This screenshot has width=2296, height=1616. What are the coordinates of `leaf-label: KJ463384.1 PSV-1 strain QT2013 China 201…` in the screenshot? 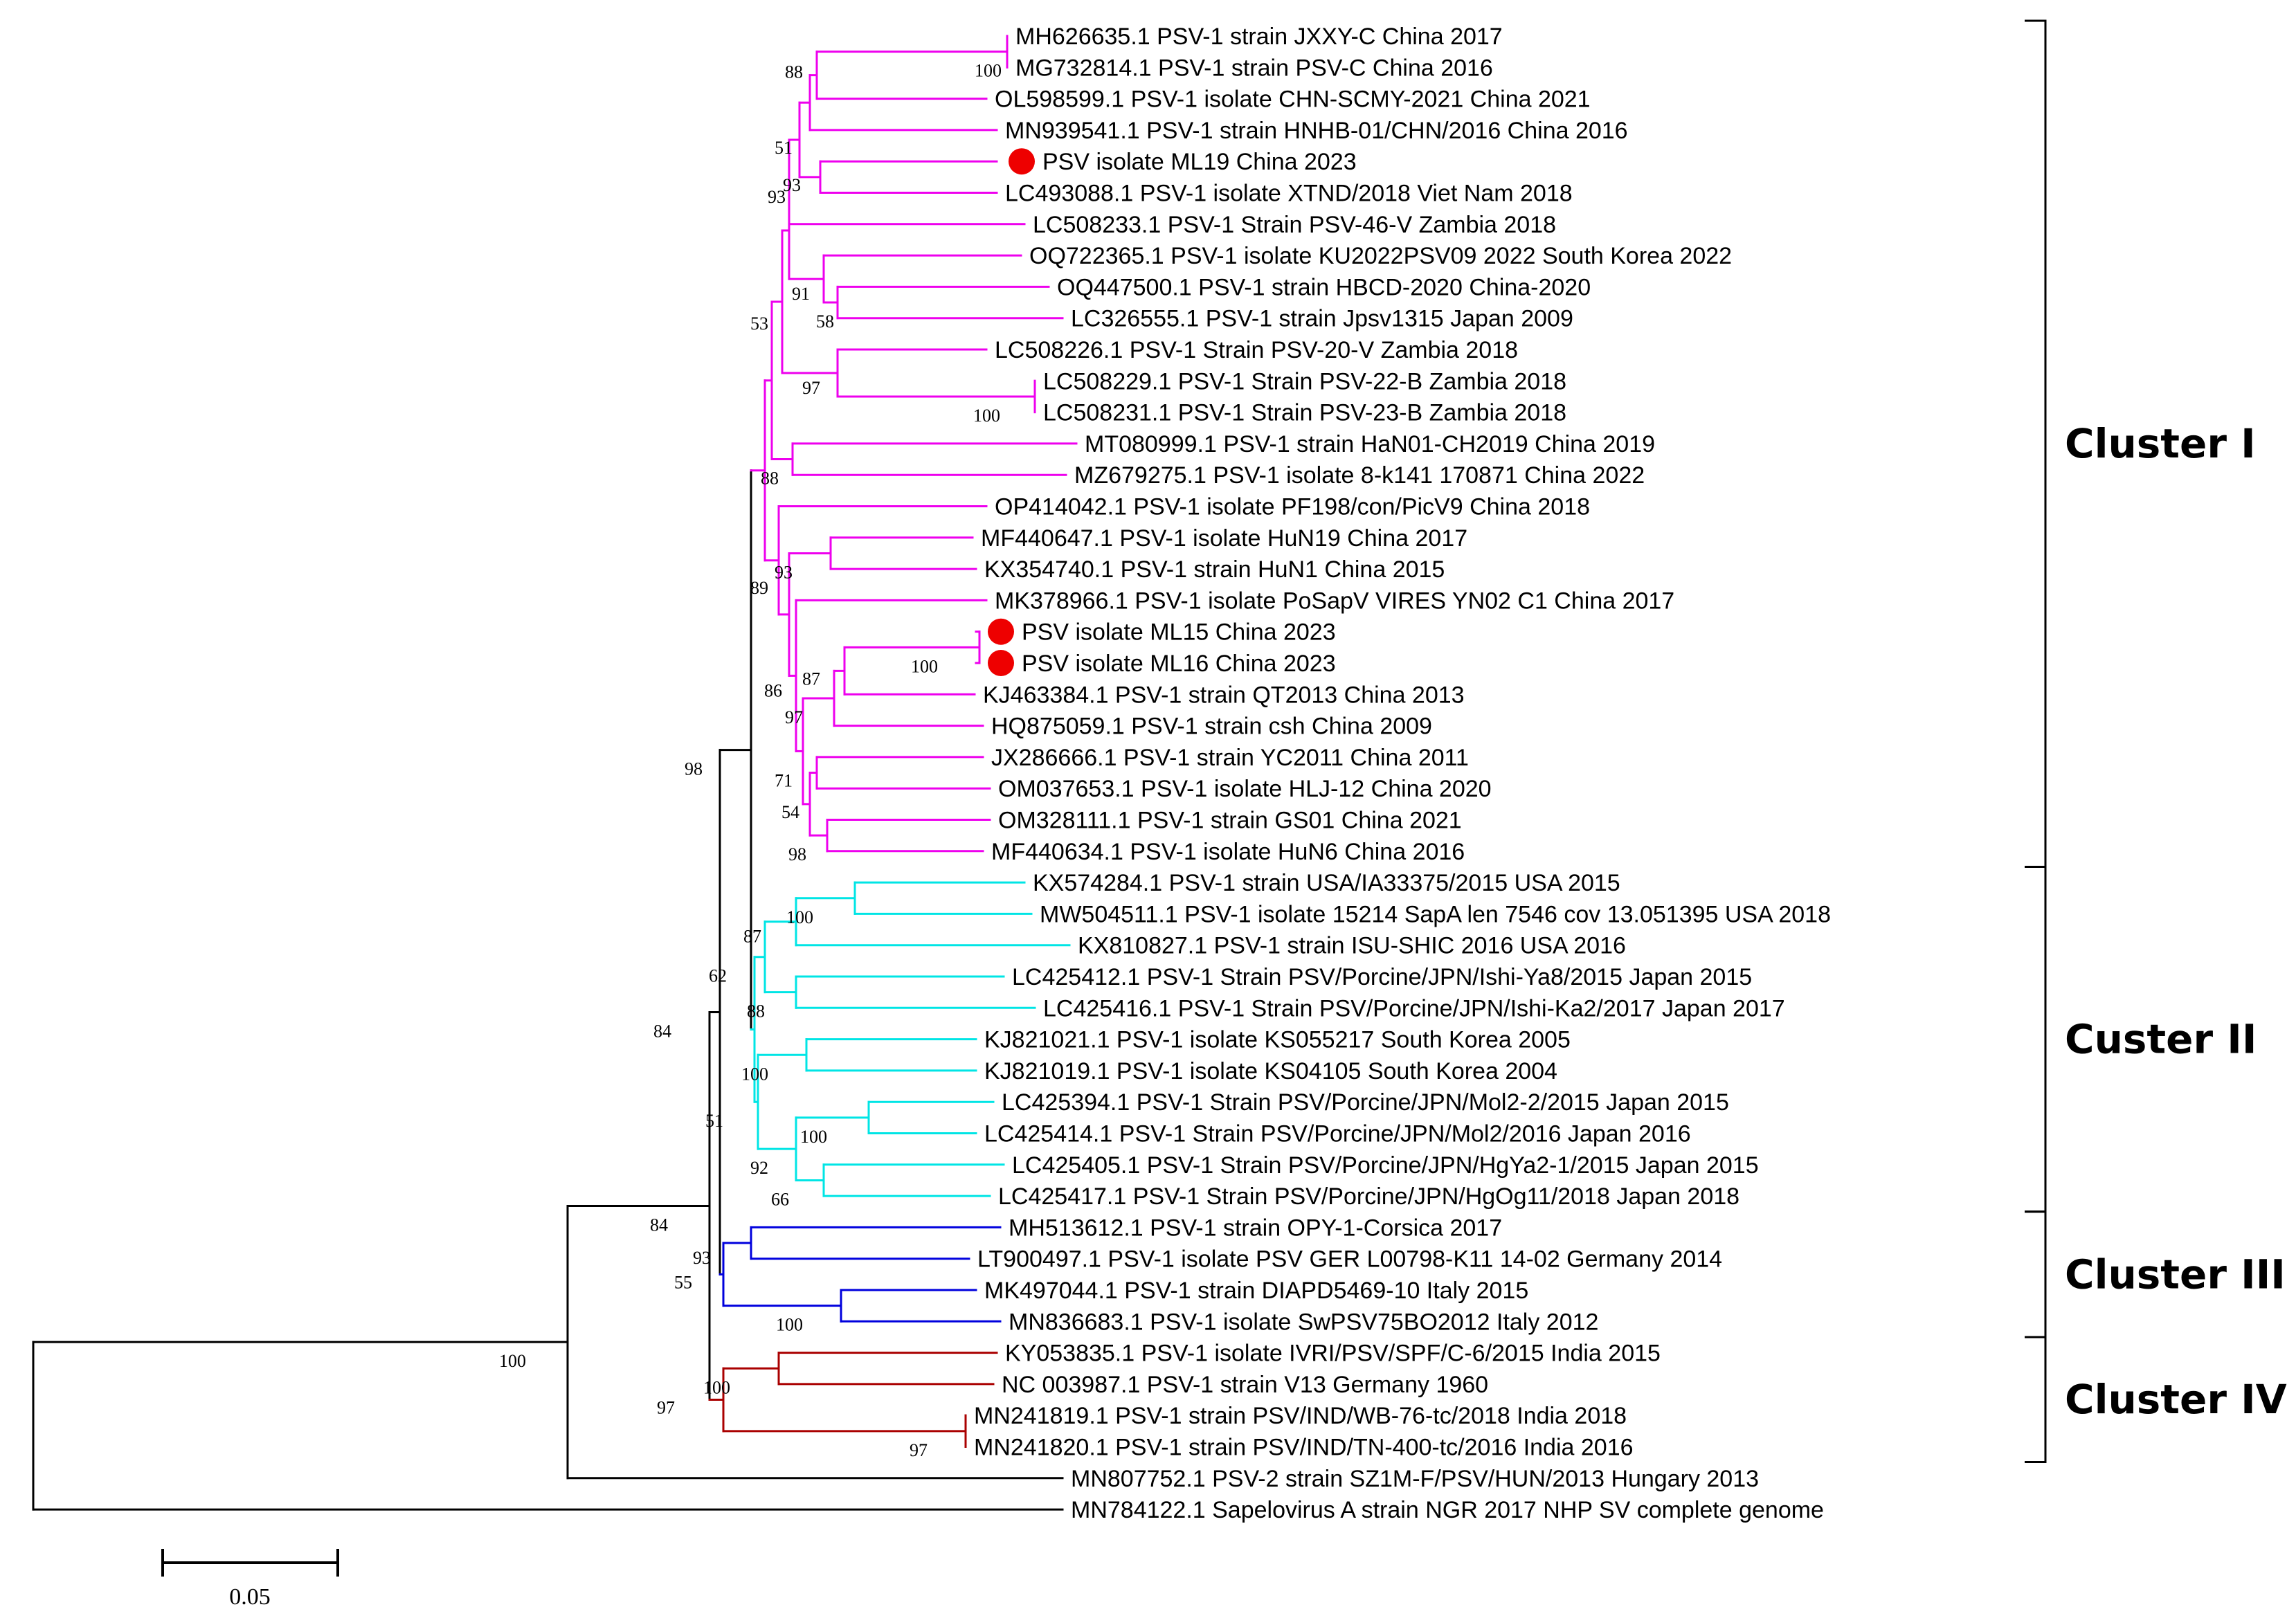 It's located at (1224, 695).